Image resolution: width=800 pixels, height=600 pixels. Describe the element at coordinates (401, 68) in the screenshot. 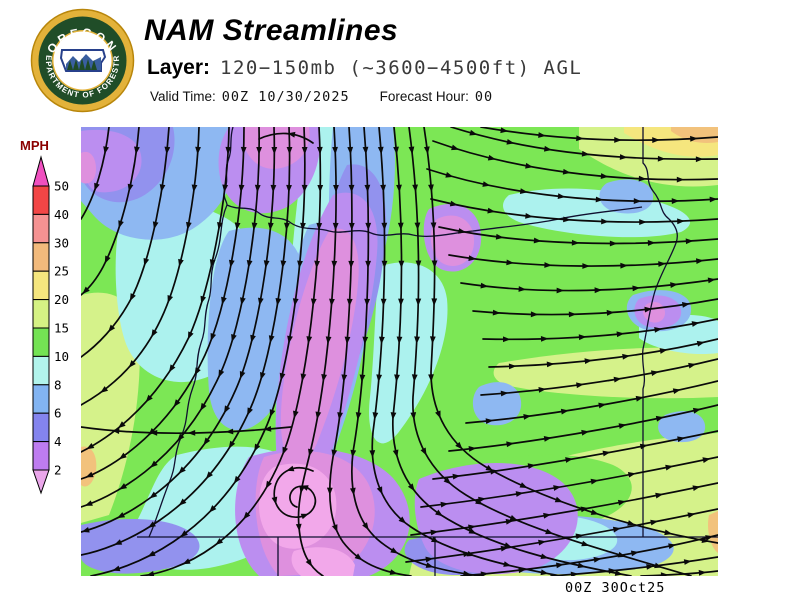

I see `layer-value: 120−150mb (~3600−4500ft) AGL` at that location.